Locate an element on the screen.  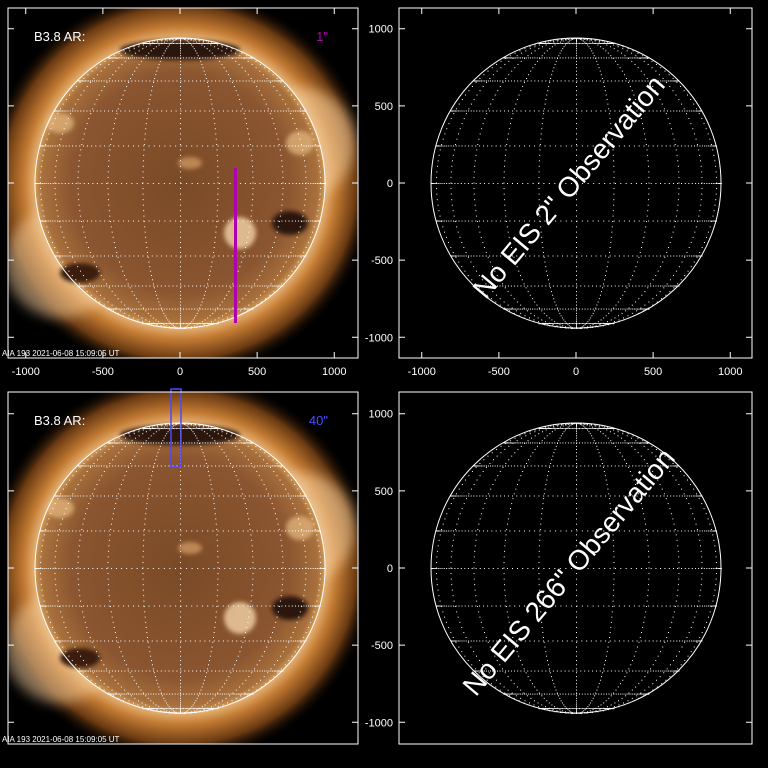
eis-slit-marker is located at coordinates (235, 245).